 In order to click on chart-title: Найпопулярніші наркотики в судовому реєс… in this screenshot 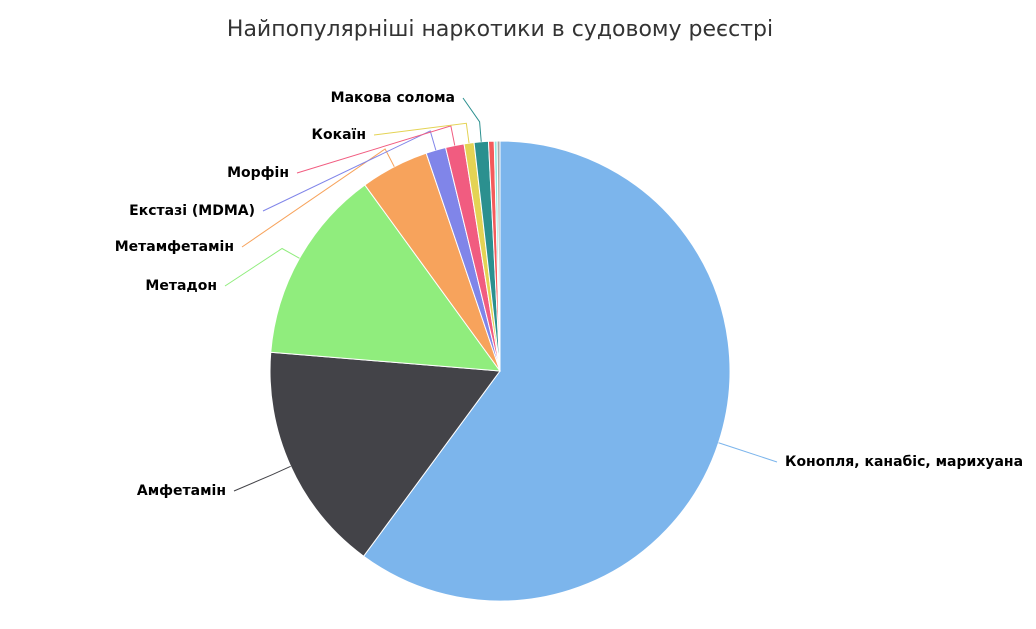, I will do `click(500, 29)`.